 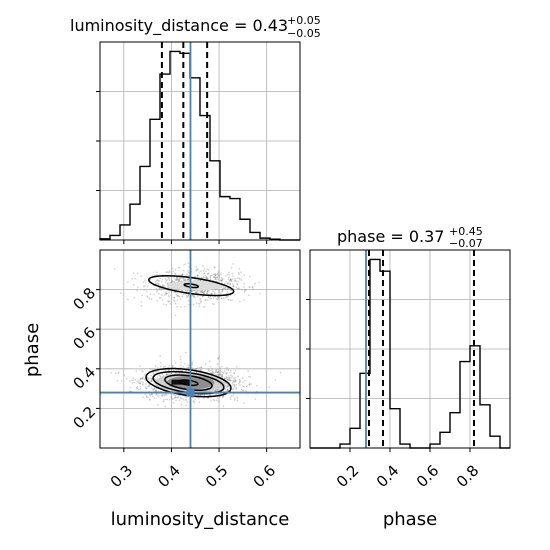 What do you see at coordinates (169, 476) in the screenshot?
I see `x-tick-label-ld-1: 0.4` at bounding box center [169, 476].